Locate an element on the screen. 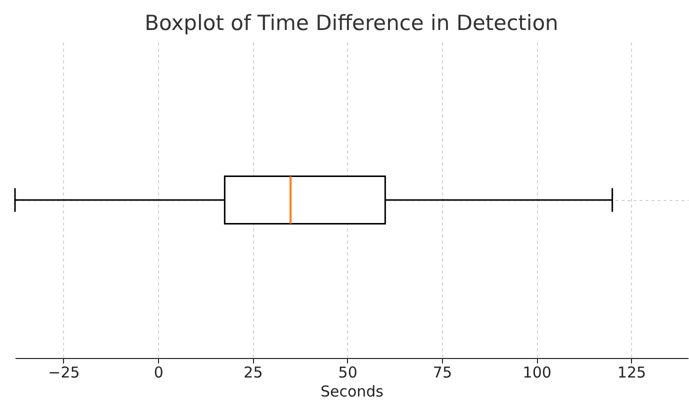 The height and width of the screenshot is (403, 689). x-tick-label: 100 is located at coordinates (537, 373).